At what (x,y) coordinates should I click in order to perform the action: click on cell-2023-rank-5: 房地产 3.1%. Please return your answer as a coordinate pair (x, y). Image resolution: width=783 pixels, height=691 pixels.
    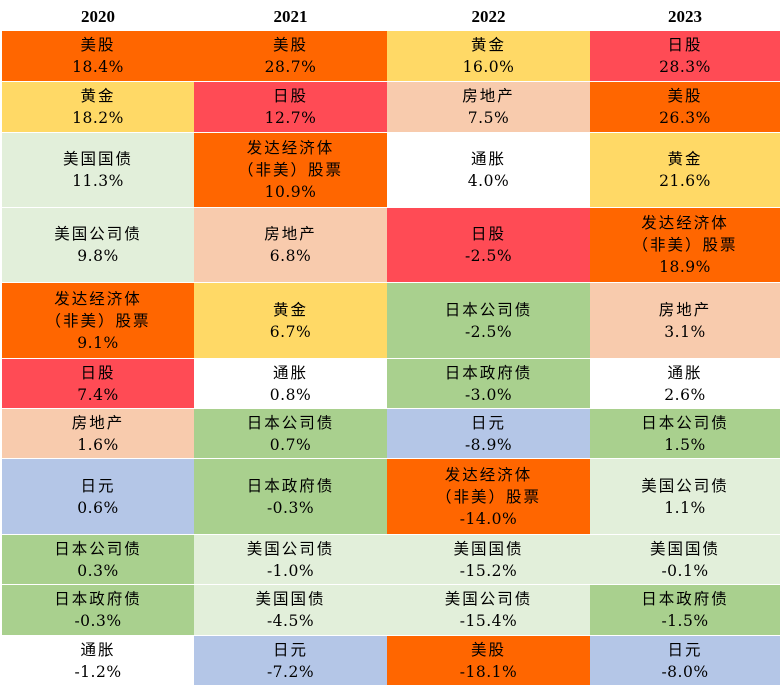
    Looking at the image, I should click on (685, 320).